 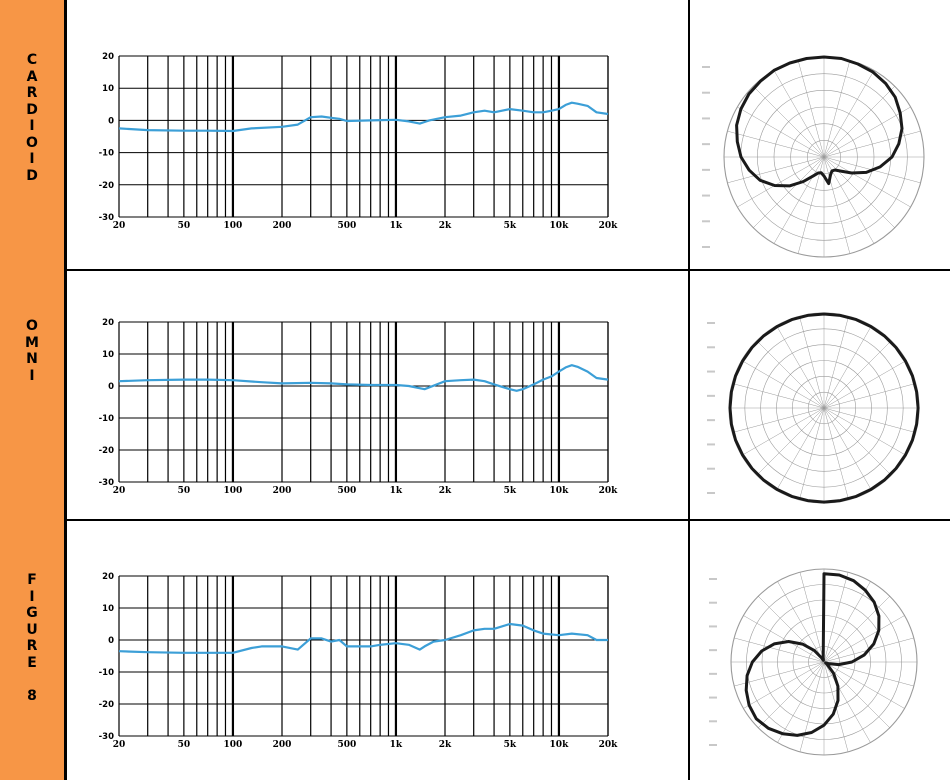 What do you see at coordinates (363, 402) in the screenshot?
I see `grid-omni` at bounding box center [363, 402].